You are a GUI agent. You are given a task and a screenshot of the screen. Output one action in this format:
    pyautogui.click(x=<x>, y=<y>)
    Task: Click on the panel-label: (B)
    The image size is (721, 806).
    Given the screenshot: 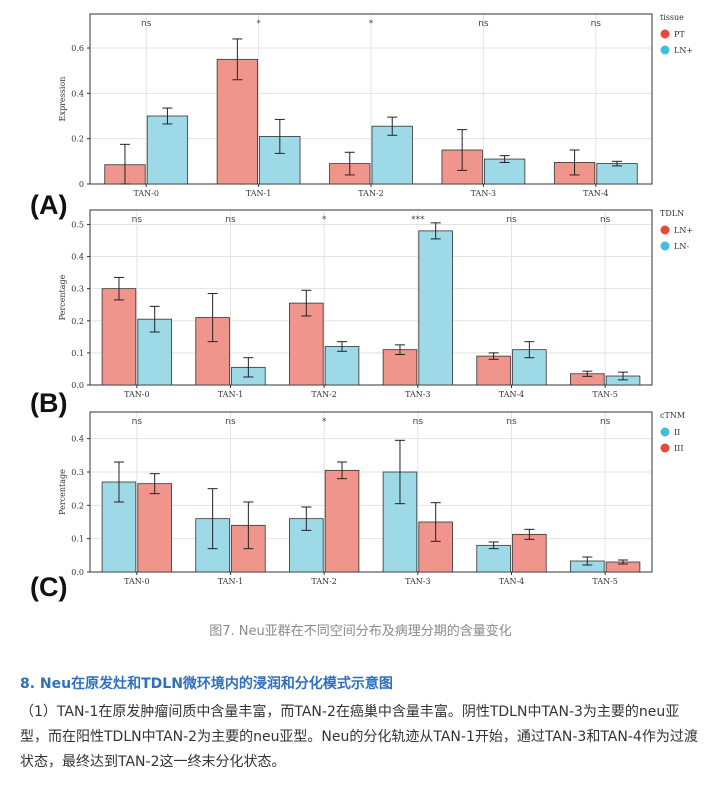 What is the action you would take?
    pyautogui.click(x=48, y=403)
    